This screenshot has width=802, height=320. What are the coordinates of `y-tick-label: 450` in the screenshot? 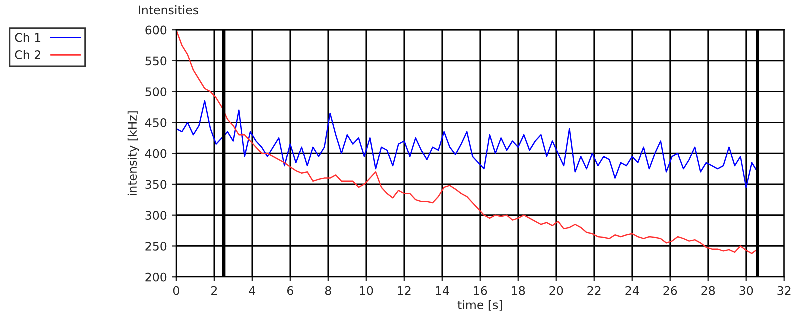 It's located at (156, 123).